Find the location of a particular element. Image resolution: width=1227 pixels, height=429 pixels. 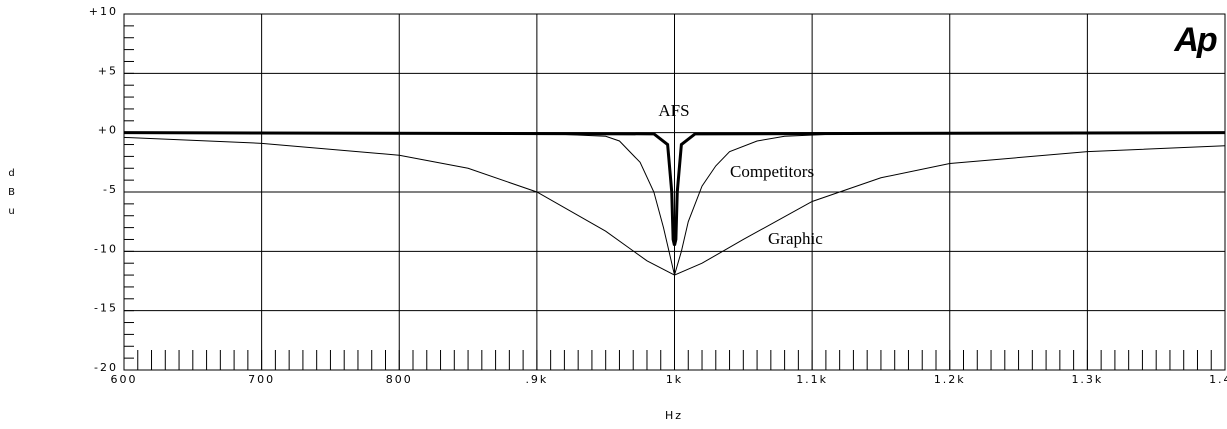

x-tick-label: 1.4k is located at coordinates (1218, 379).